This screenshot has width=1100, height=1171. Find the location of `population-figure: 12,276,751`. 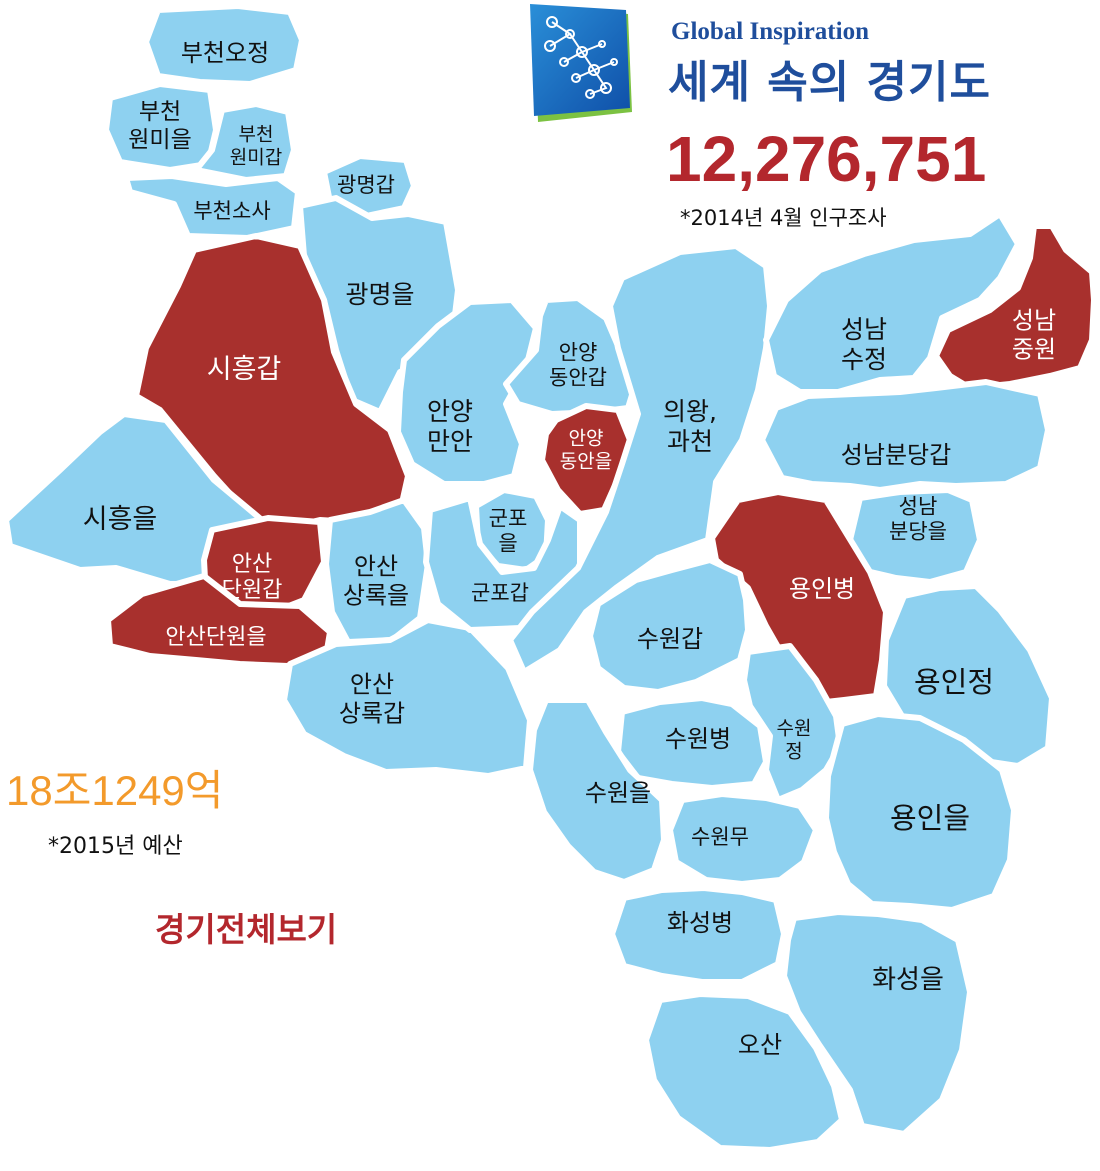

population-figure: 12,276,751 is located at coordinates (826, 159).